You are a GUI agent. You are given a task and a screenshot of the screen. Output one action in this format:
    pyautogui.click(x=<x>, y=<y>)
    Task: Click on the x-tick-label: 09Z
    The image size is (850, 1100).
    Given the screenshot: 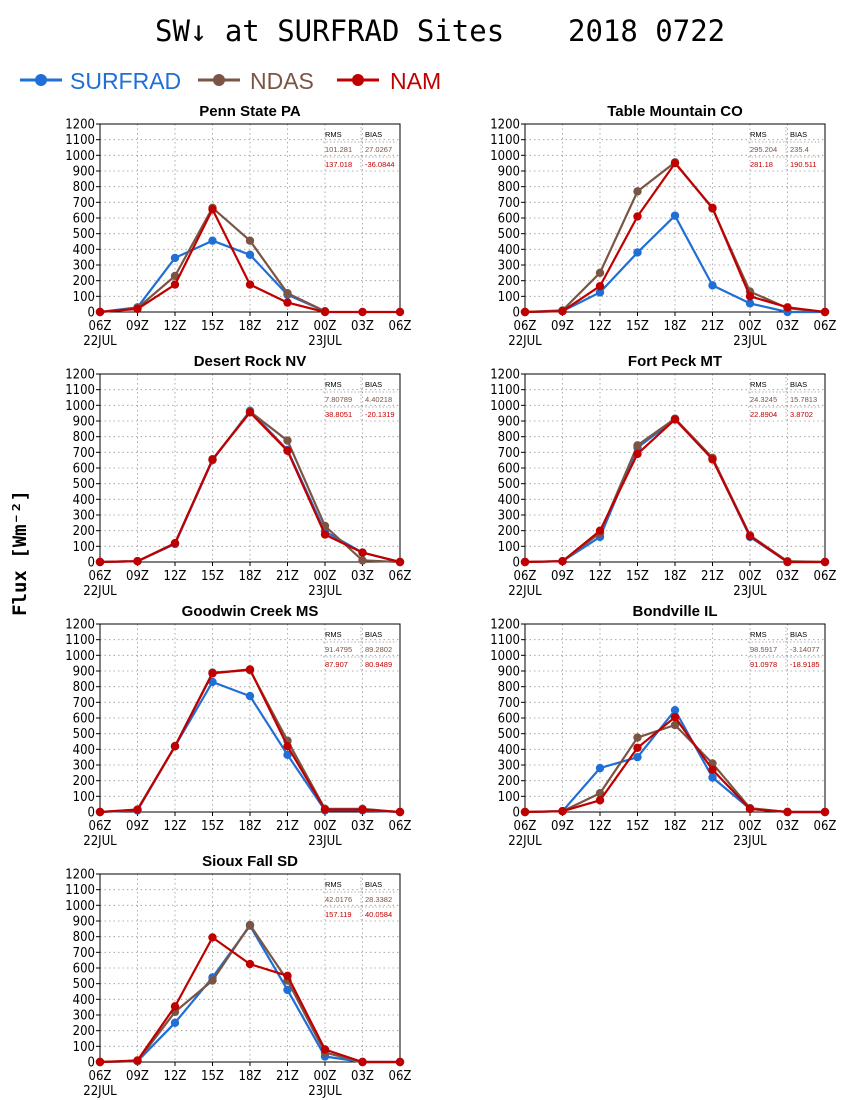 What is the action you would take?
    pyautogui.click(x=137, y=326)
    